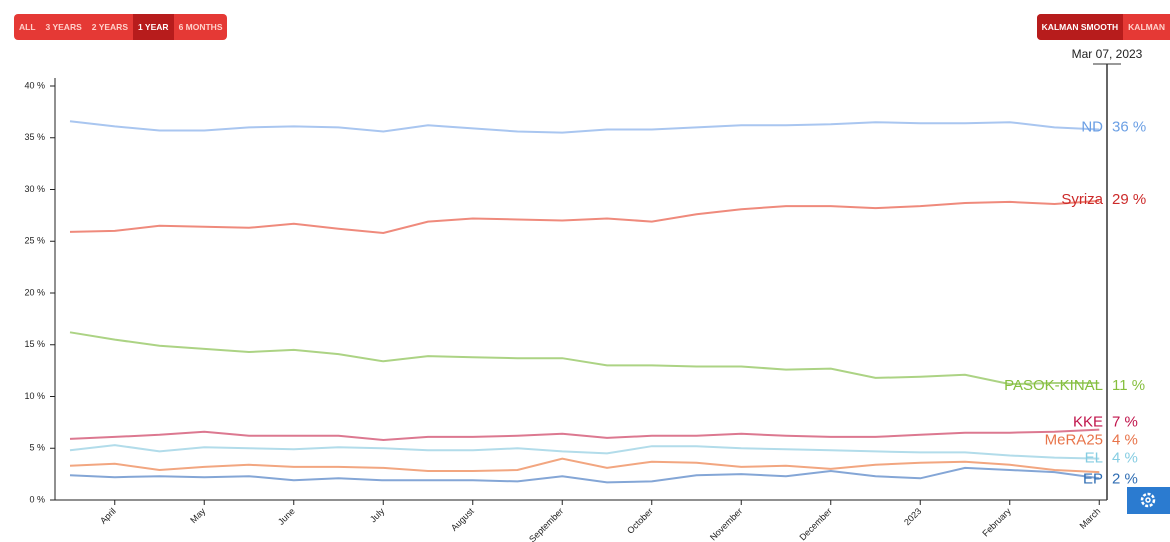 The width and height of the screenshot is (1170, 542). What do you see at coordinates (1125, 422) in the screenshot?
I see `value-label: 7 %` at bounding box center [1125, 422].